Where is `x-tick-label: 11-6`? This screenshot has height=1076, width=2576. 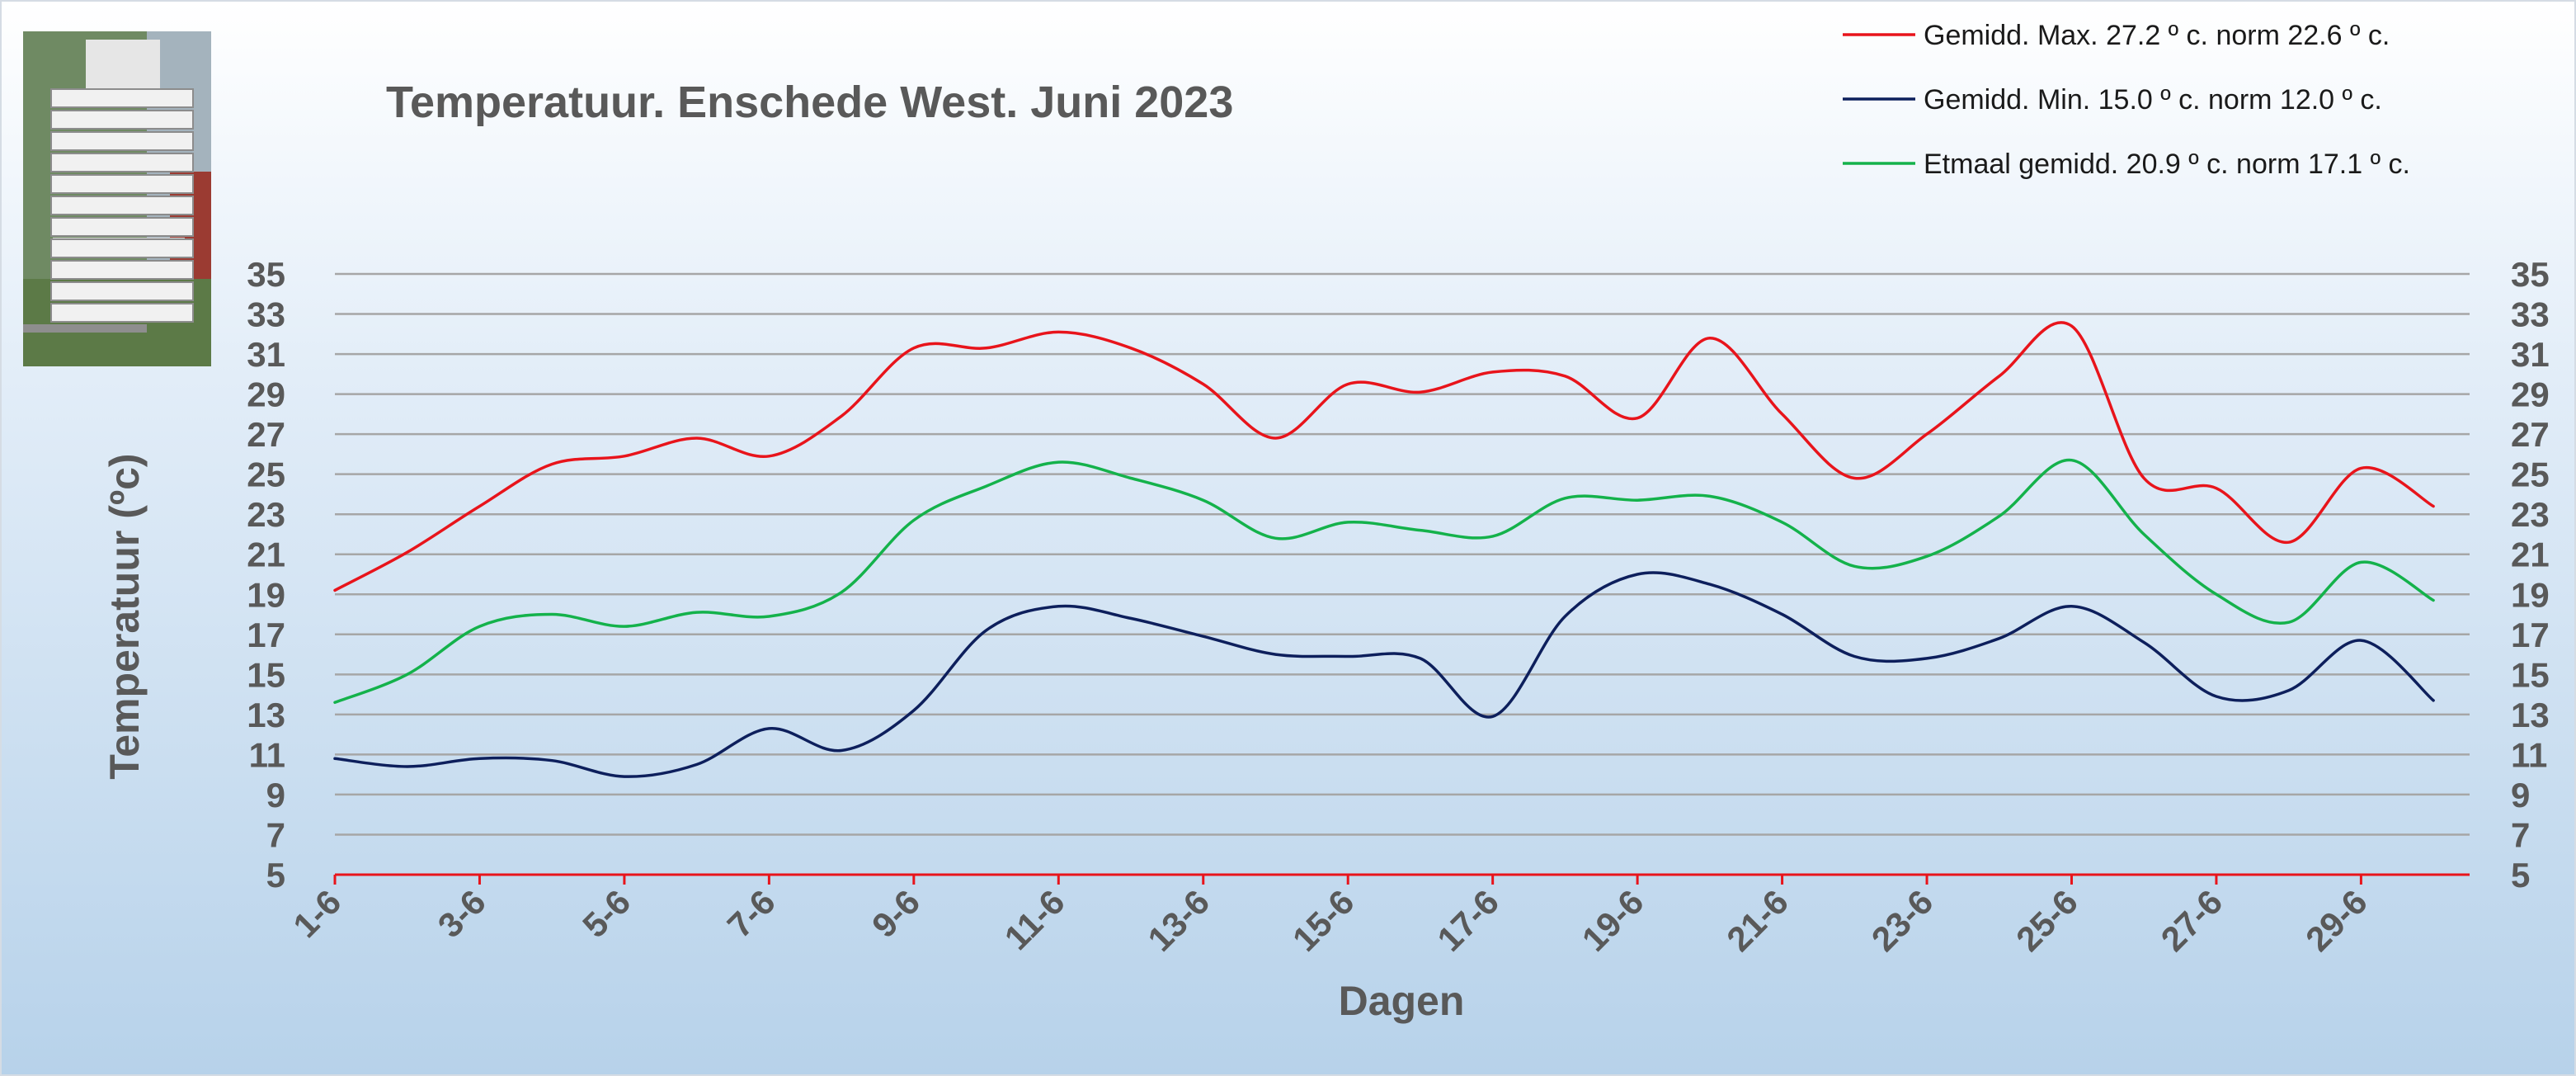
x-tick-label: 11-6 is located at coordinates (1034, 919).